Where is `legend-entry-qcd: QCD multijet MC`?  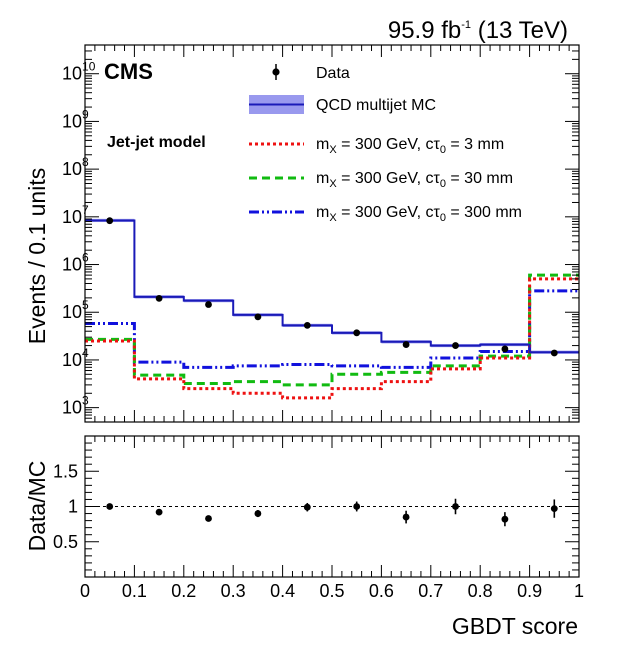 legend-entry-qcd: QCD multijet MC is located at coordinates (342, 104).